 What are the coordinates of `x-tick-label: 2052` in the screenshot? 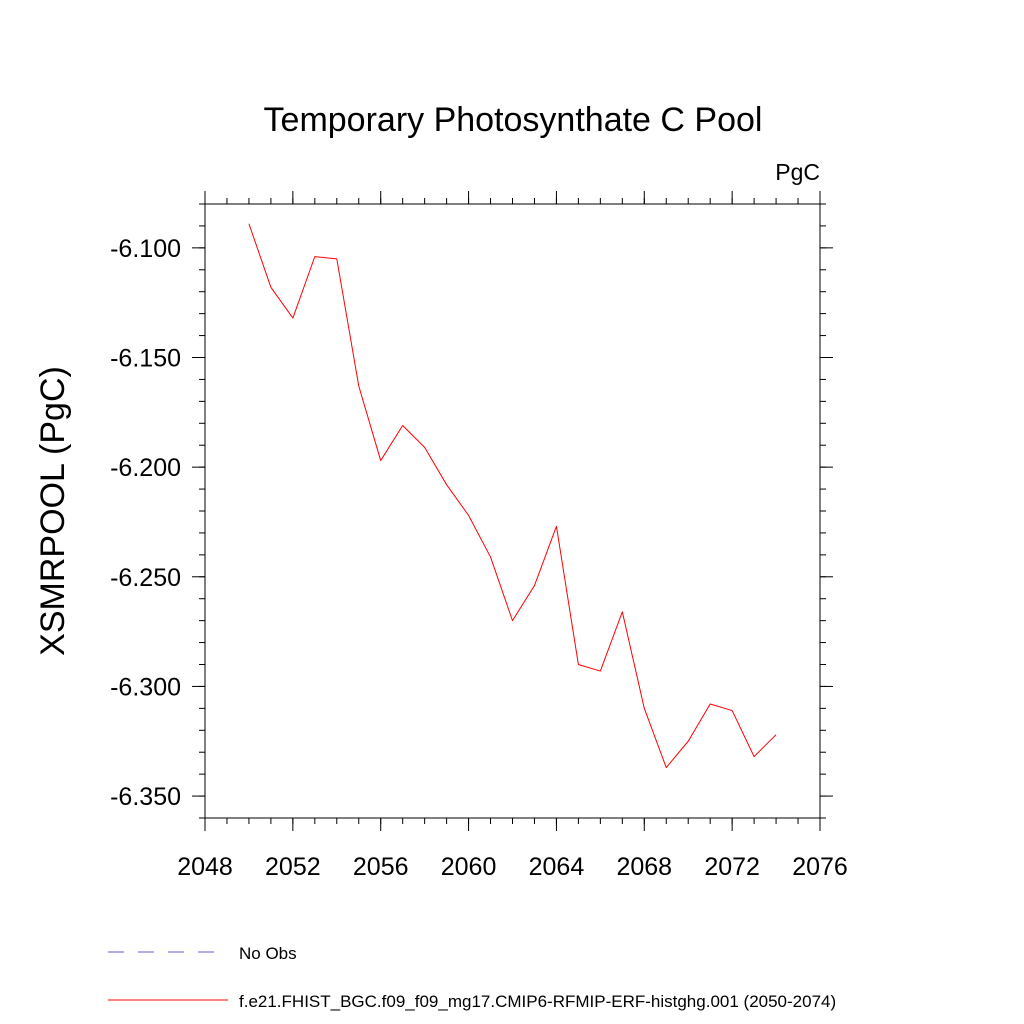 It's located at (293, 867).